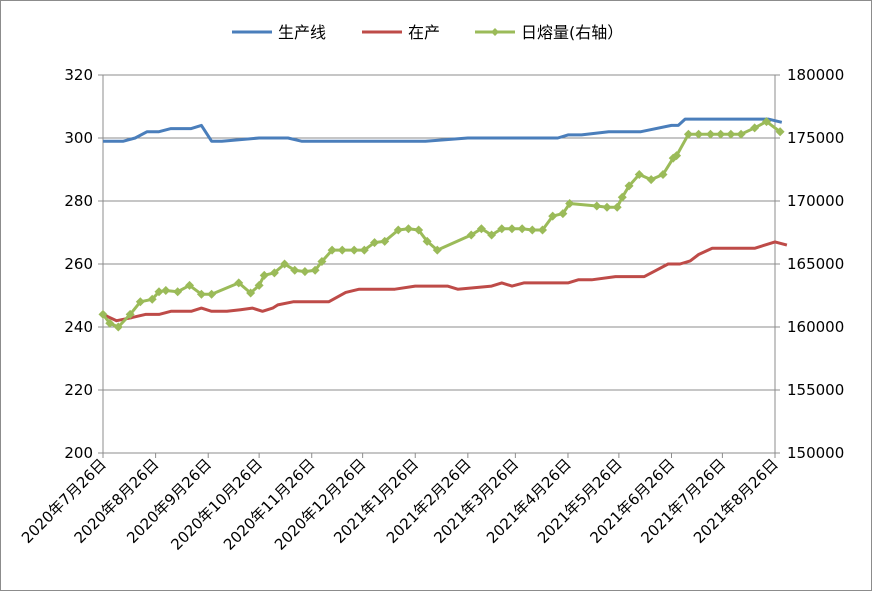 Image resolution: width=872 pixels, height=591 pixels. Describe the element at coordinates (495, 32) in the screenshot. I see `legend-marker` at that location.